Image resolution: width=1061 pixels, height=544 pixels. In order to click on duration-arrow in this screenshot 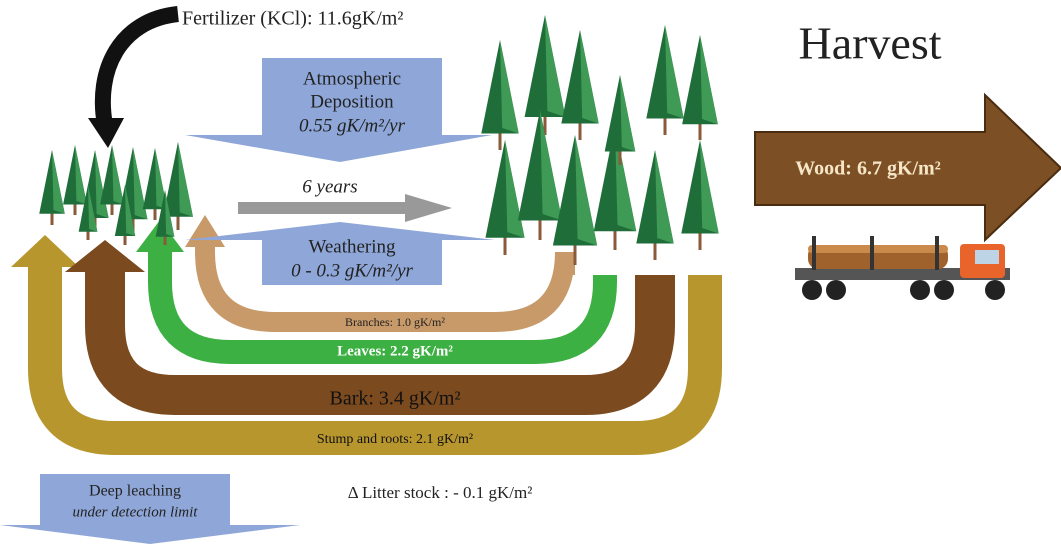, I will do `click(323, 208)`.